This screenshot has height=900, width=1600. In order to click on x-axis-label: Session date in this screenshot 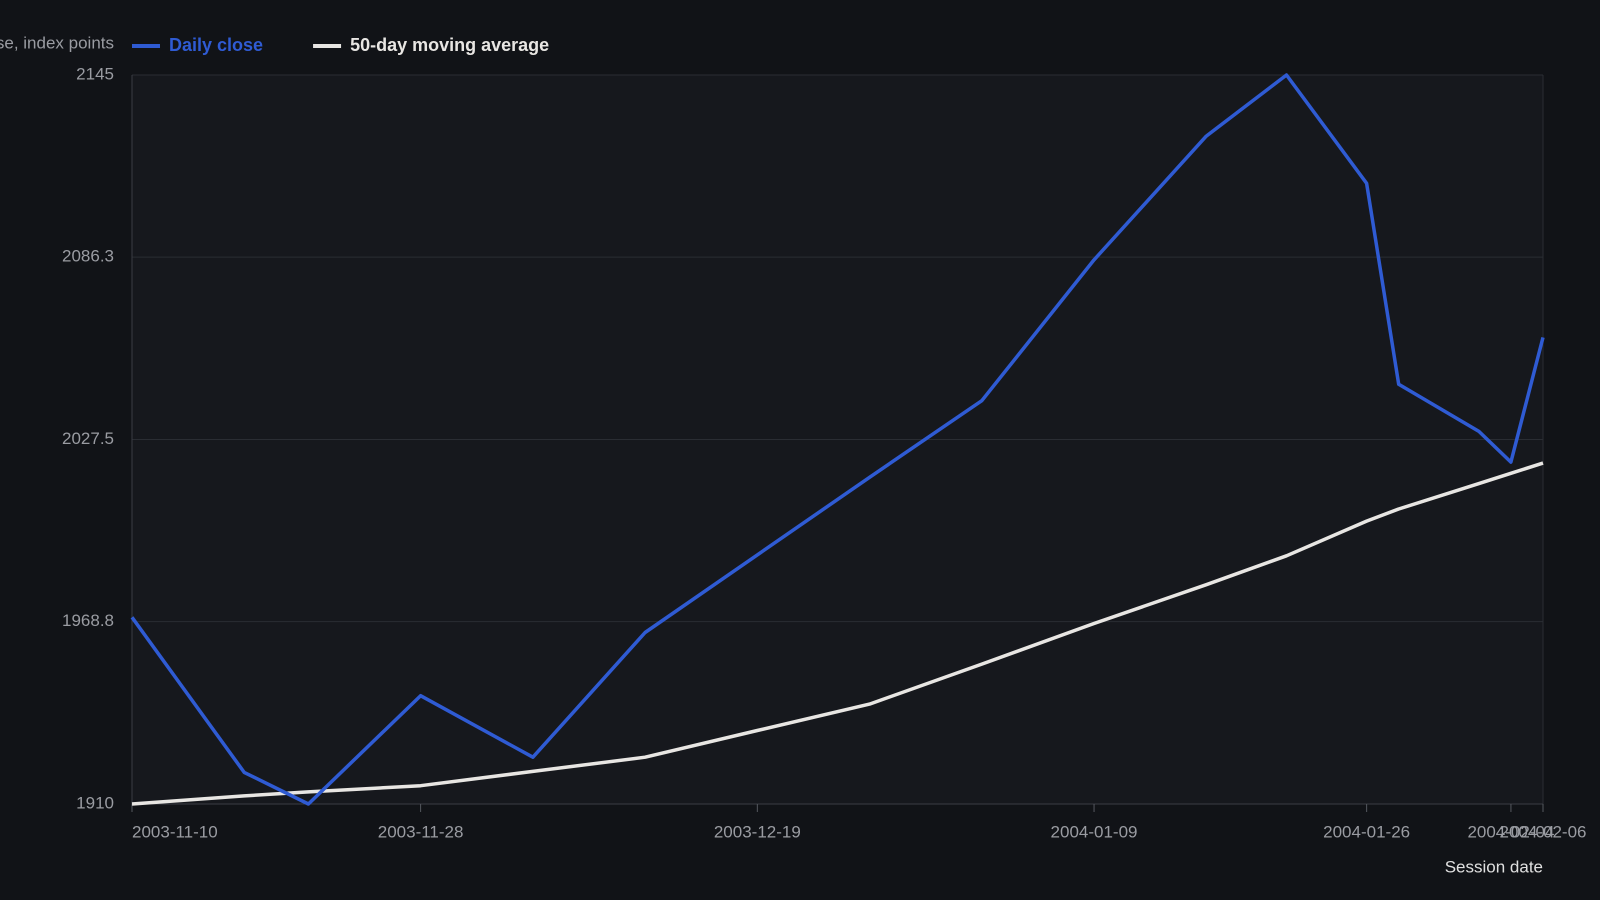, I will do `click(1494, 866)`.